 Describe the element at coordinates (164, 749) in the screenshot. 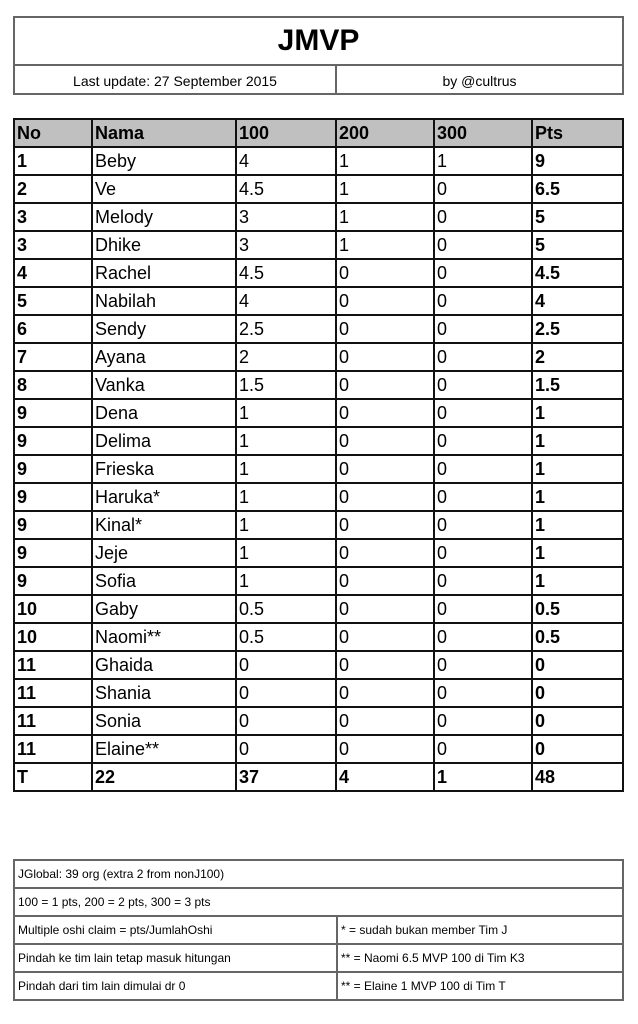

I see `table-row-name: Elaine**` at that location.